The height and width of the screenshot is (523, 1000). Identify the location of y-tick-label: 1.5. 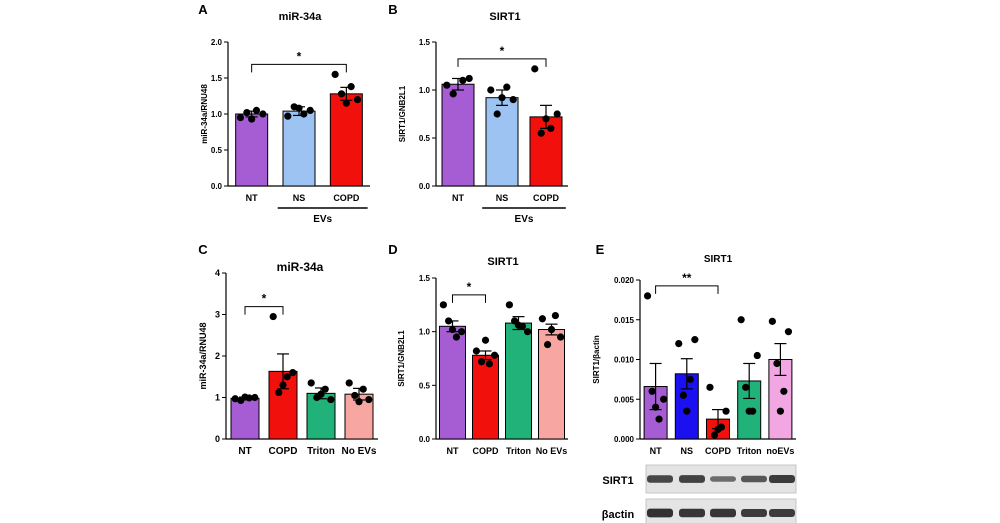
(217, 78).